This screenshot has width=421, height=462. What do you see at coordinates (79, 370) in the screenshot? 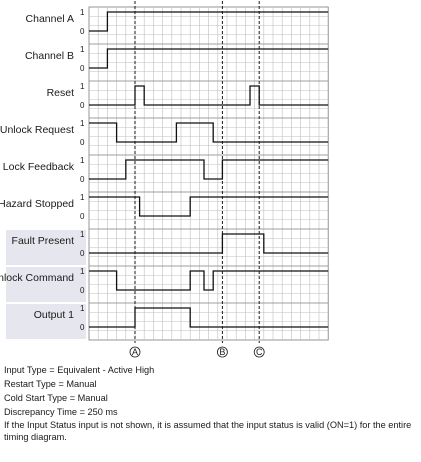
I see `input-type-note: Input Type = Equivalent - Active High` at bounding box center [79, 370].